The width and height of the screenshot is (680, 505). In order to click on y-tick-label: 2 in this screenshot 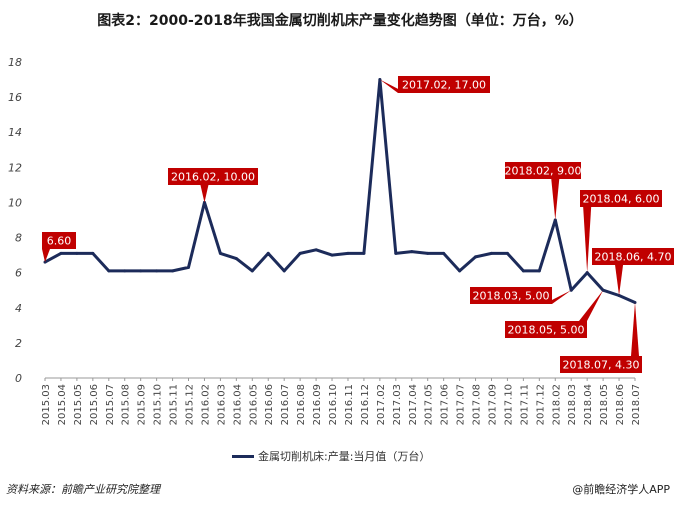, I will do `click(18, 343)`.